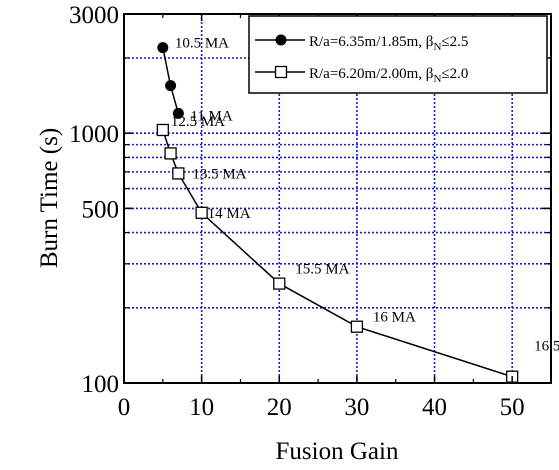  What do you see at coordinates (124, 407) in the screenshot?
I see `x-tick-label: 0` at bounding box center [124, 407].